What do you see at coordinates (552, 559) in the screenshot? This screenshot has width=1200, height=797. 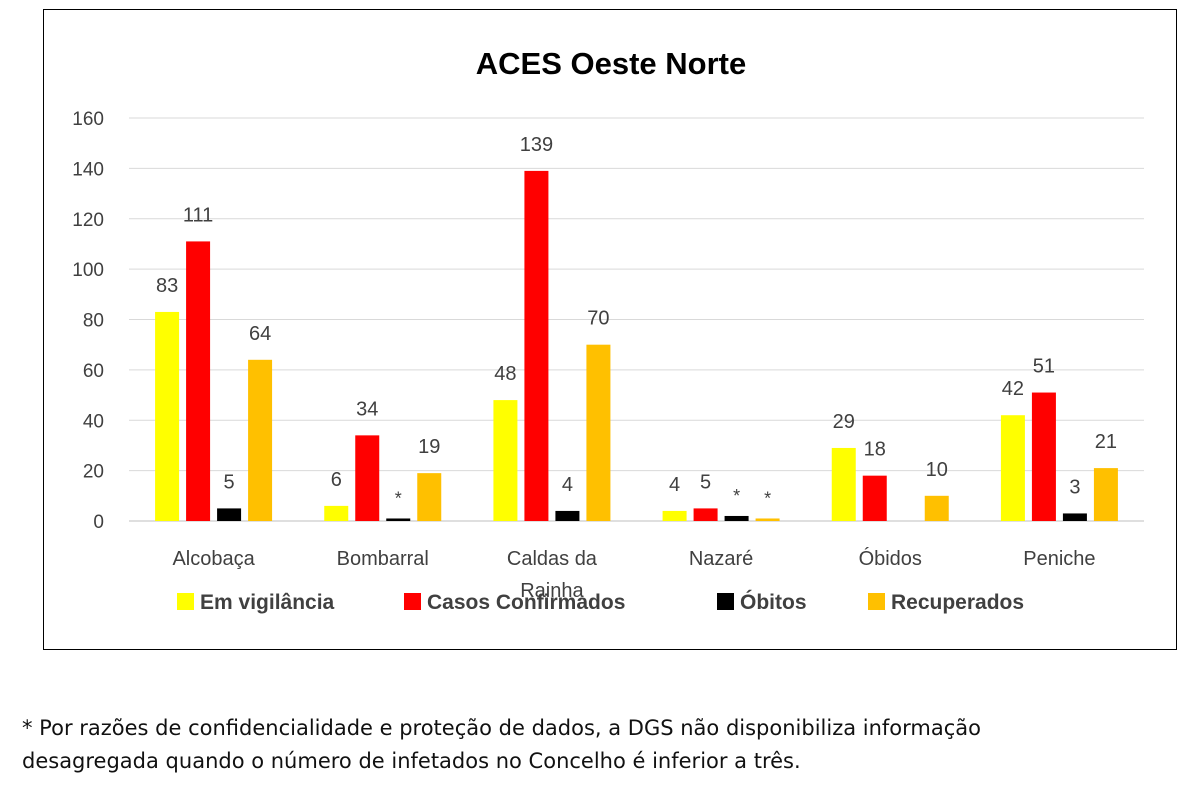 I see `x-tick-label: Caldas da` at bounding box center [552, 559].